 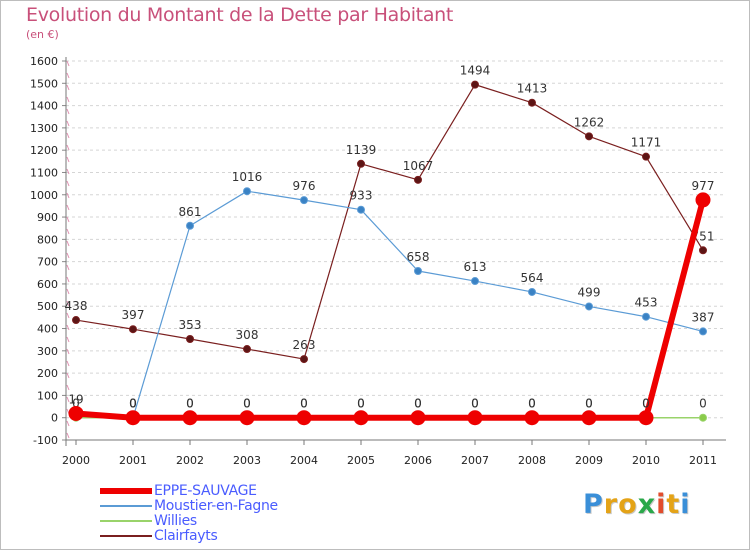 I want to click on data-label: 308, so click(x=247, y=335).